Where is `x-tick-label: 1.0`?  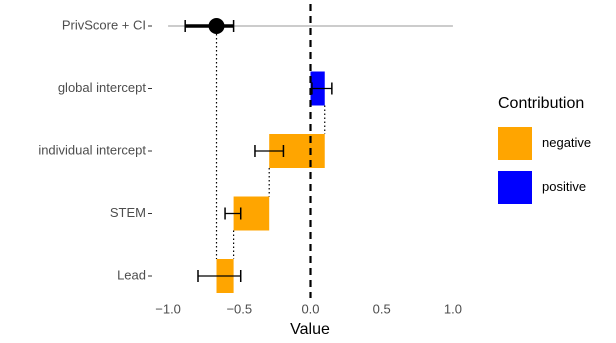 x-tick-label: 1.0 is located at coordinates (453, 308).